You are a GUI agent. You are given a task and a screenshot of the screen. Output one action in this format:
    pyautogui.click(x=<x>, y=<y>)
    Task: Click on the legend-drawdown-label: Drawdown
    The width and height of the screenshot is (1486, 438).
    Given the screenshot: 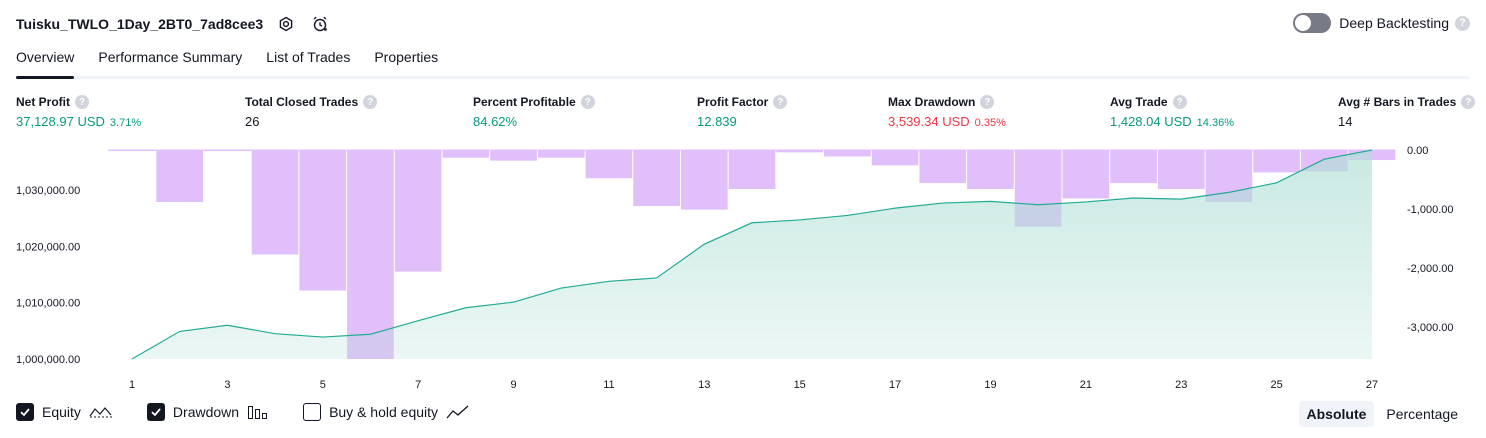 What is the action you would take?
    pyautogui.click(x=206, y=412)
    